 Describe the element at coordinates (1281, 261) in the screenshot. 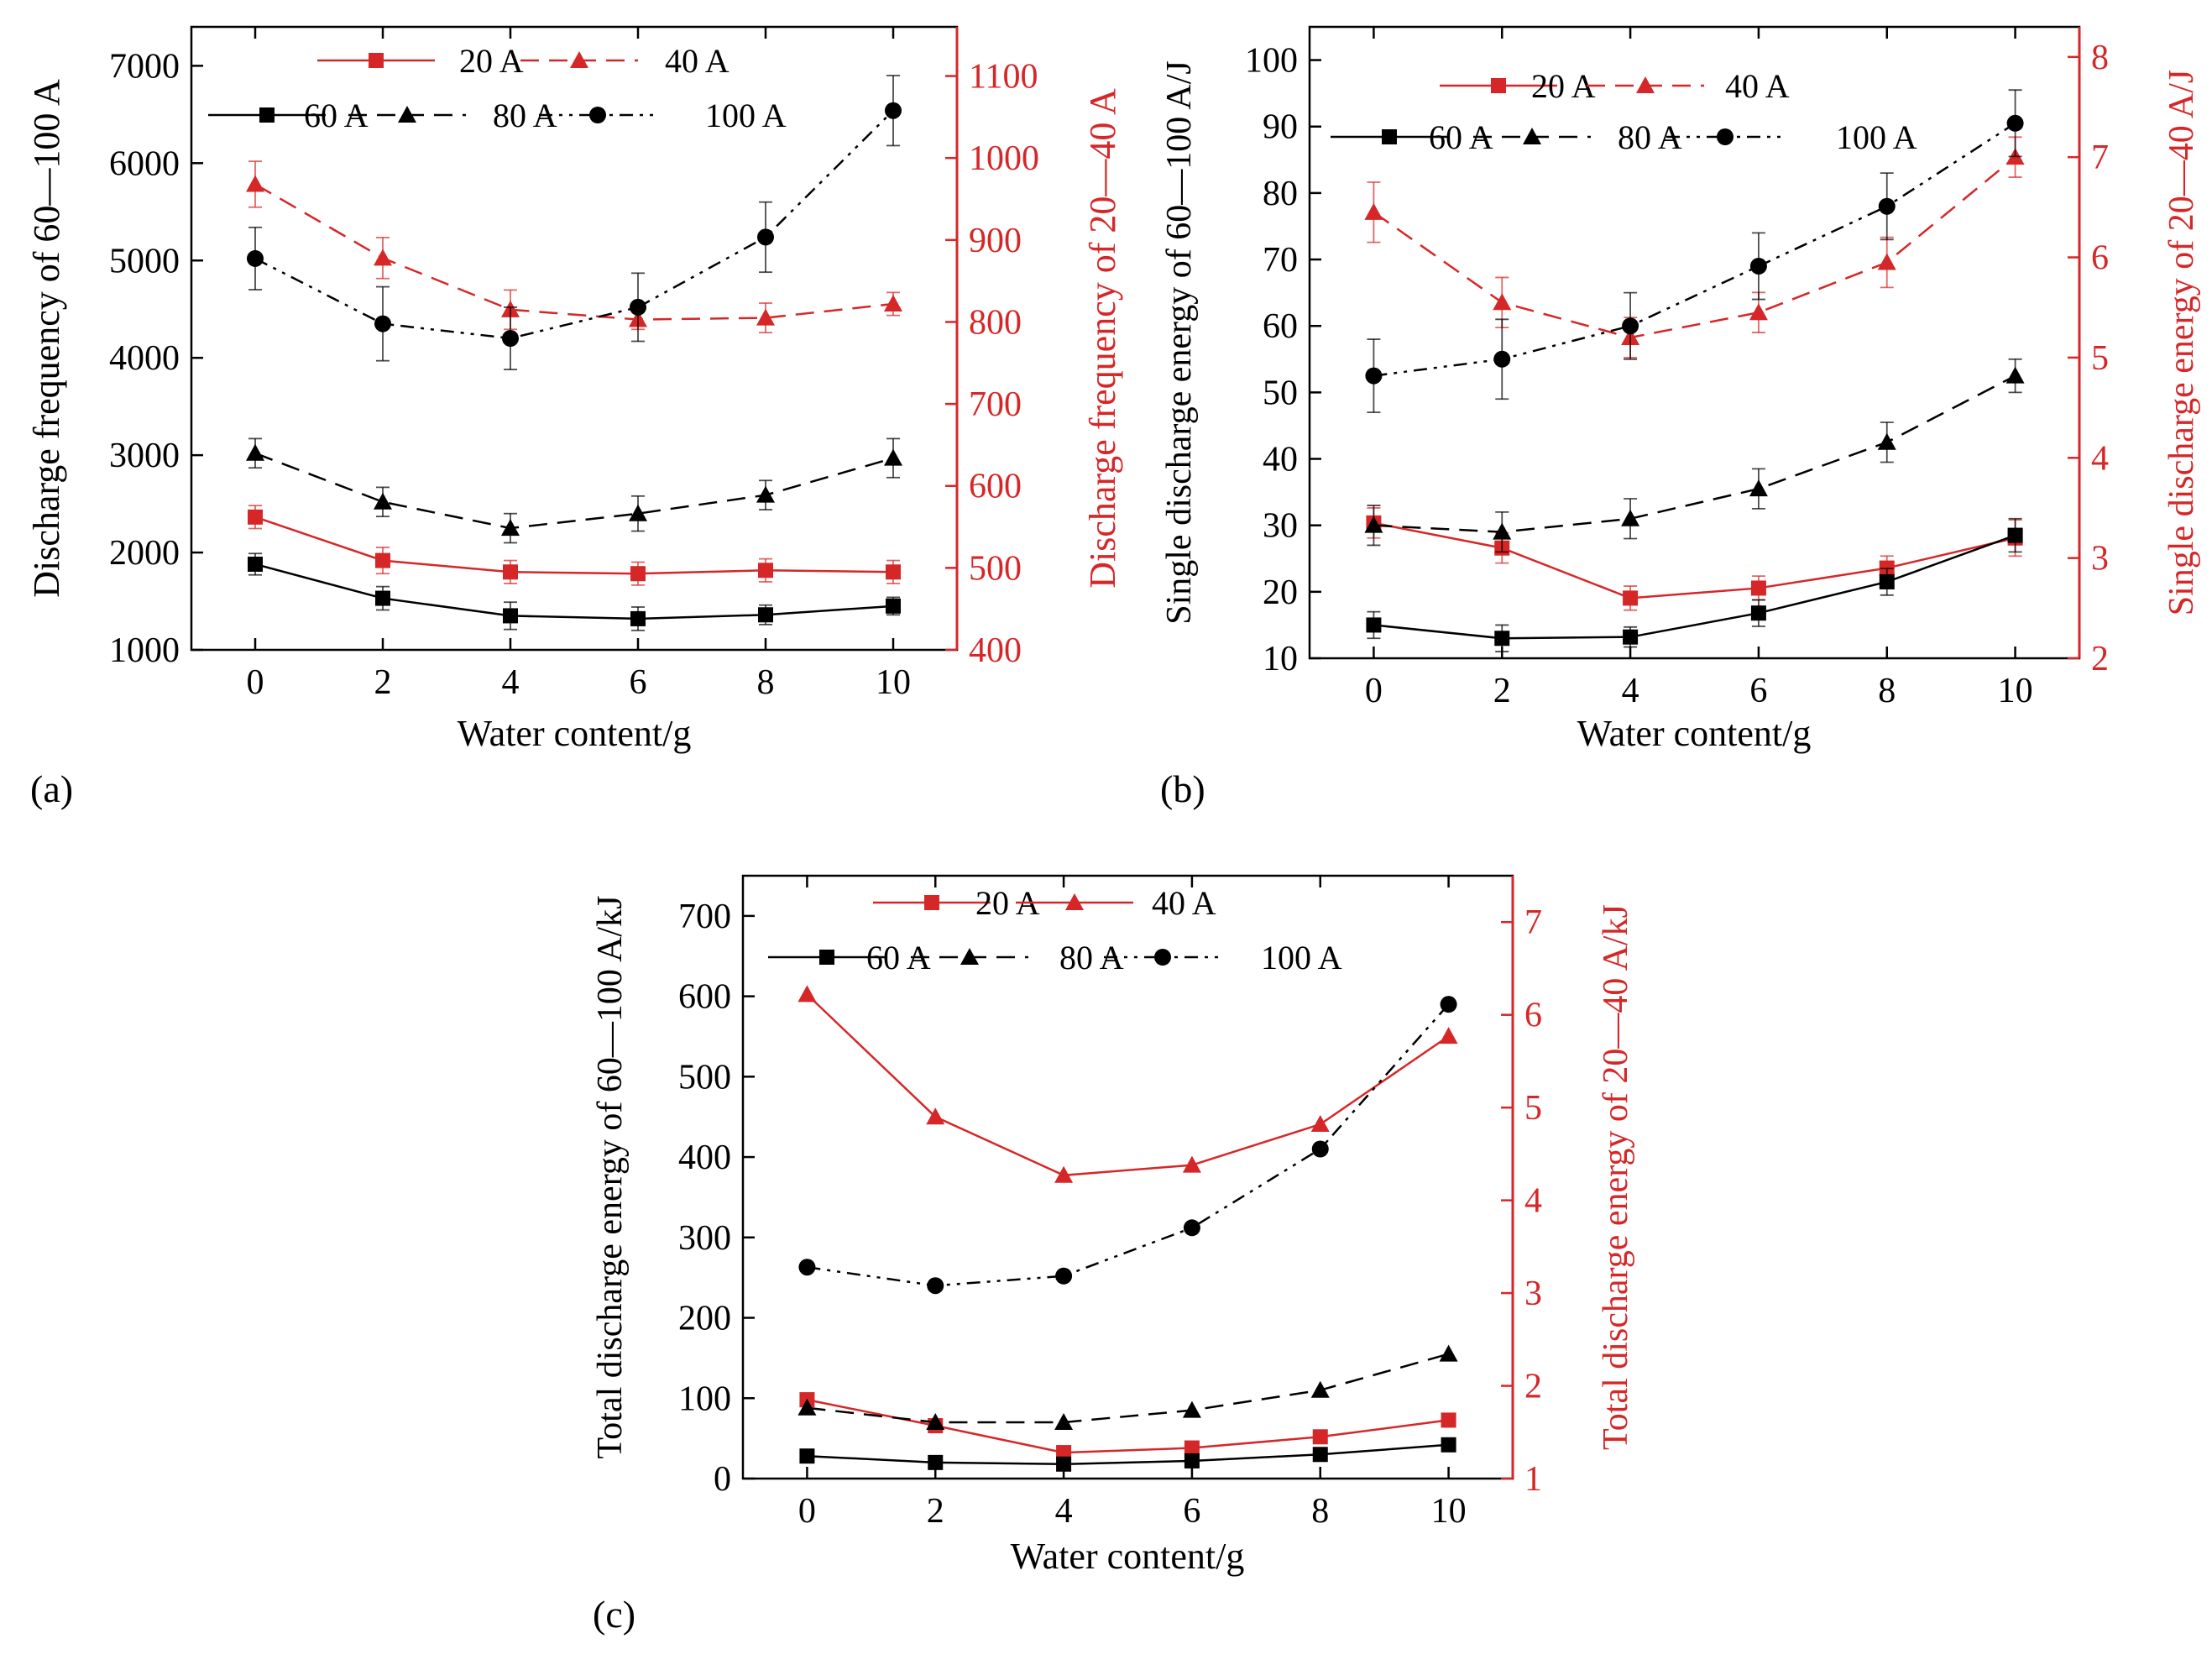

I see `y-left-tick-label: 70` at that location.